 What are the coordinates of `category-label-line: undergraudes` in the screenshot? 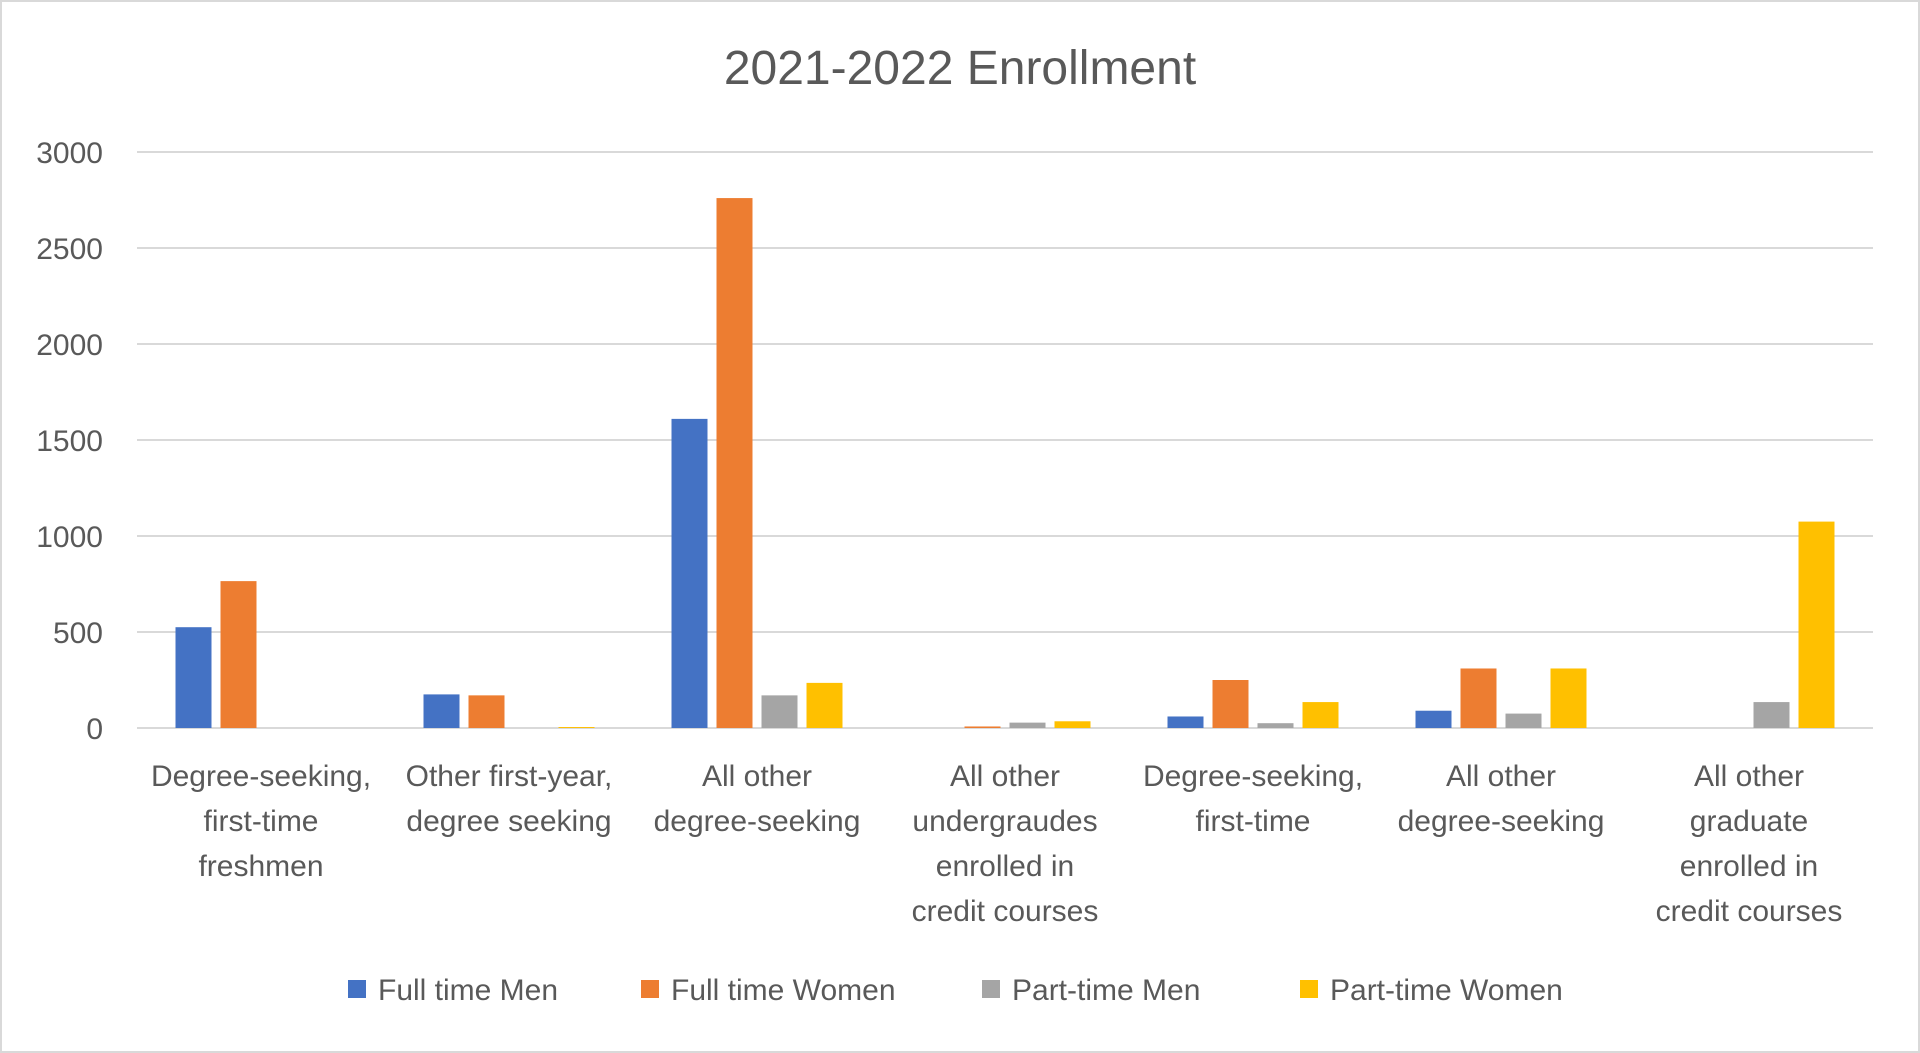 It's located at (1004, 821).